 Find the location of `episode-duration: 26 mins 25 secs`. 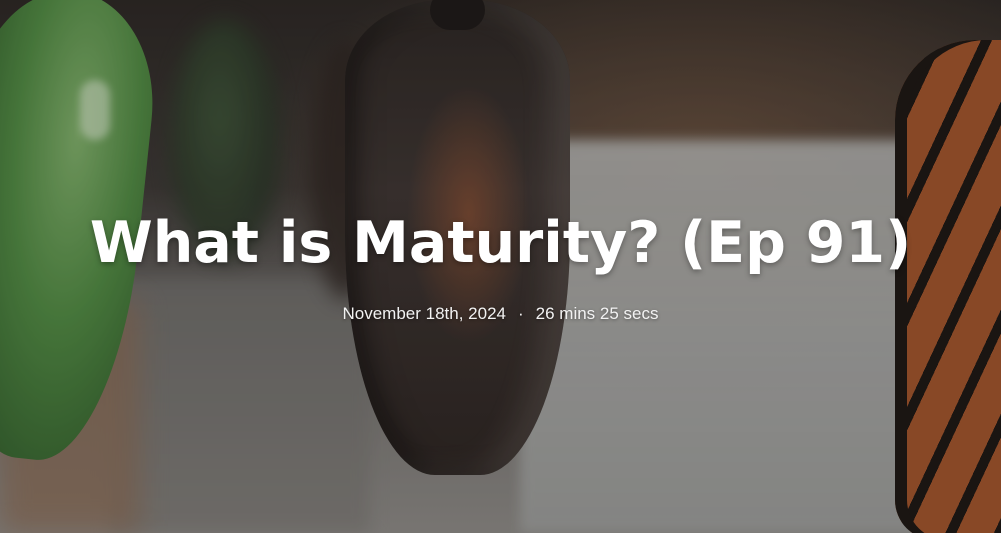

episode-duration: 26 mins 25 secs is located at coordinates (597, 313).